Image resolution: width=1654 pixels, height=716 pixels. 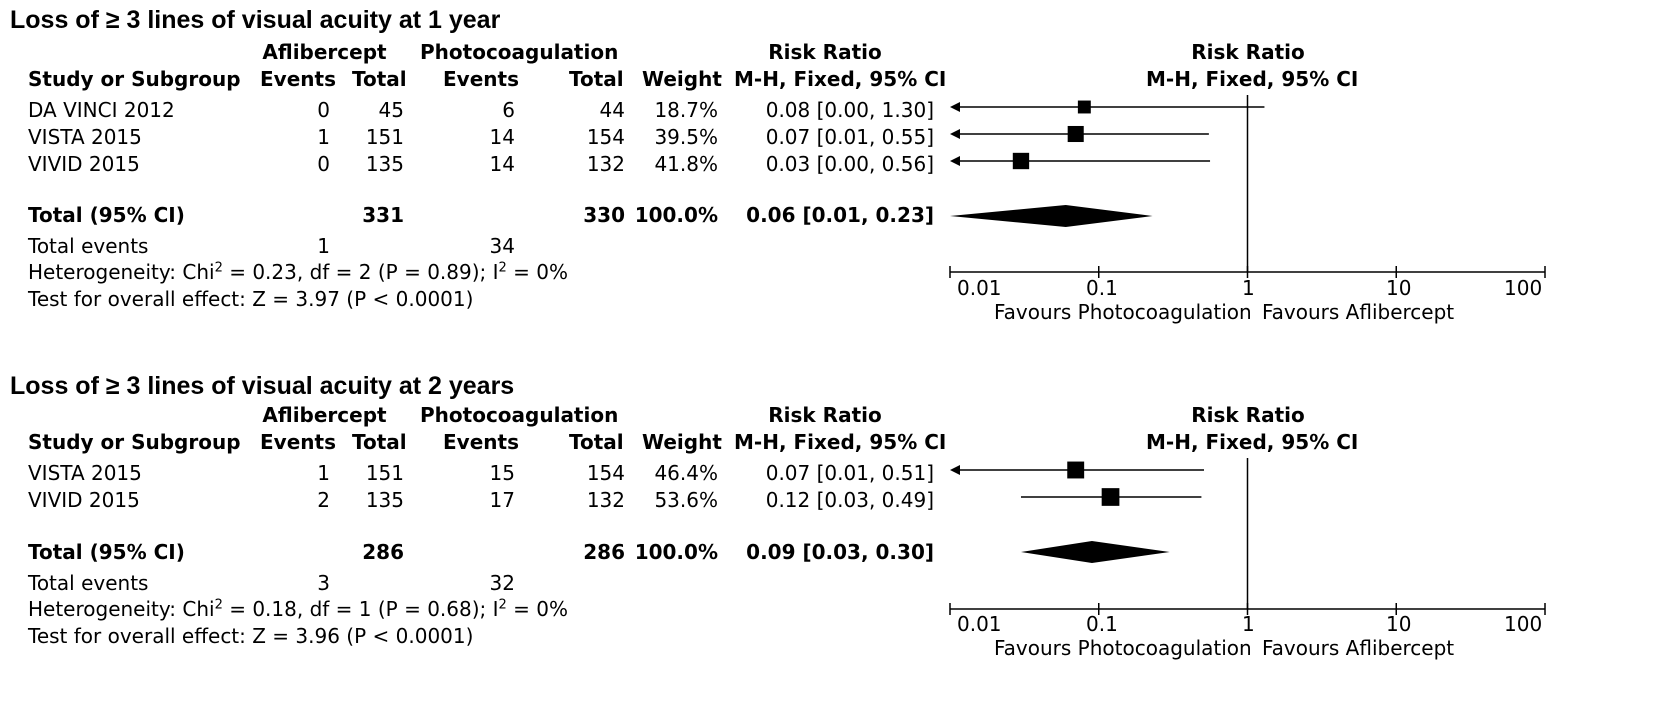 I want to click on ci-cell: 0.12 [0.03, 0.49], so click(x=849, y=500).